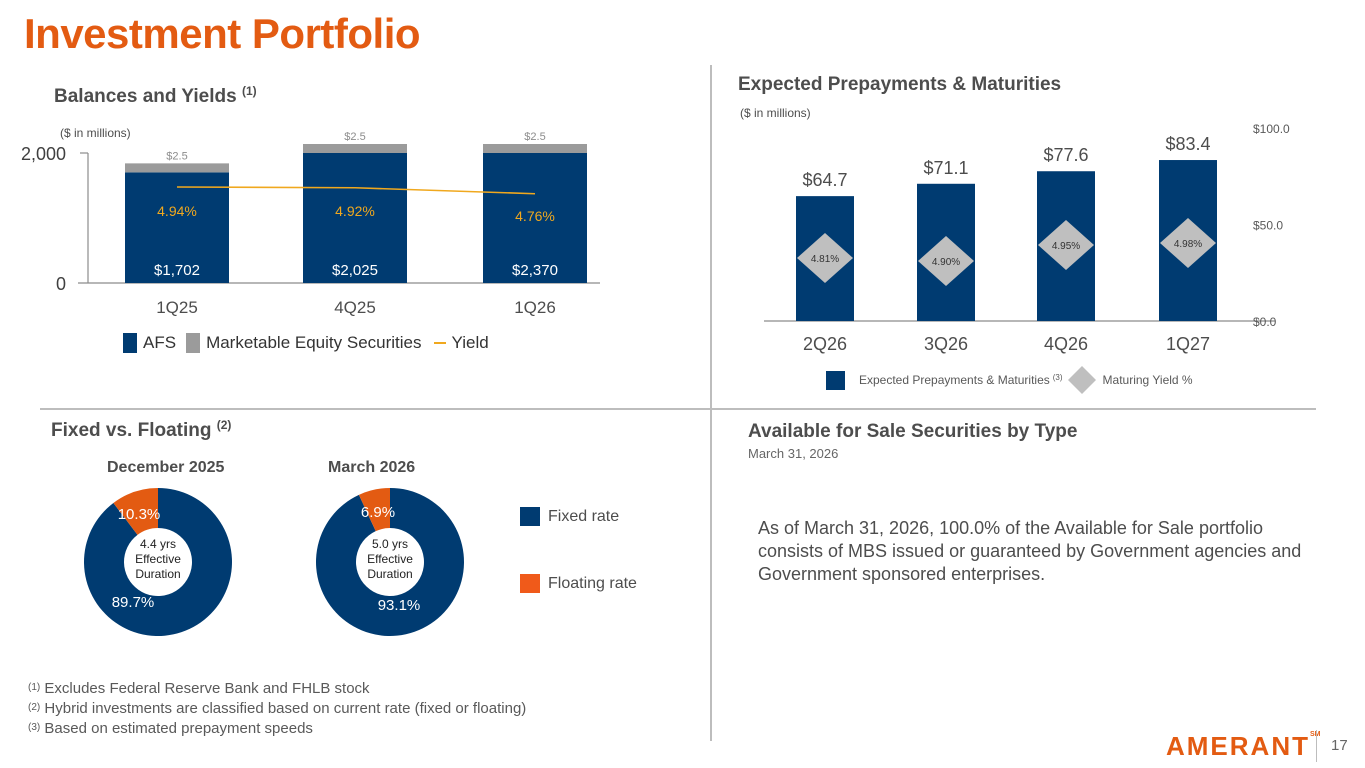  Describe the element at coordinates (224, 425) in the screenshot. I see `fixed-floating-title-note: (2)` at that location.